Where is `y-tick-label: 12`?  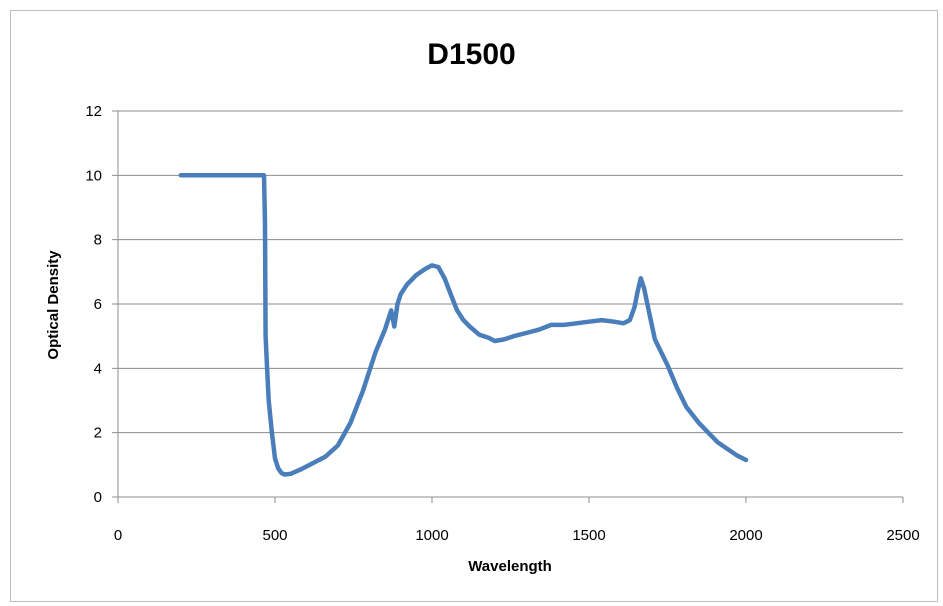 y-tick-label: 12 is located at coordinates (93, 111).